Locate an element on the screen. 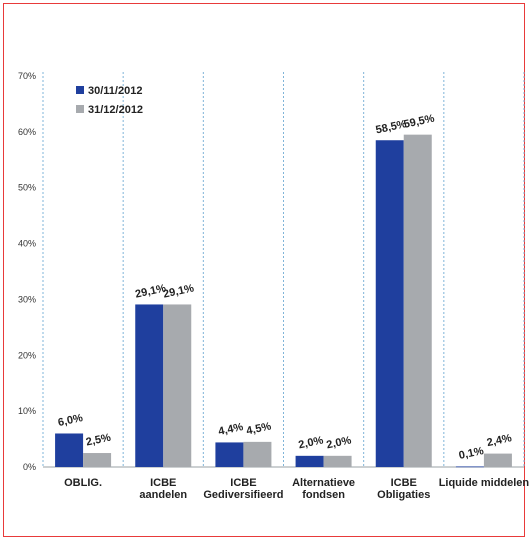 This screenshot has width=530, height=542. data-label: 4,5% is located at coordinates (258, 428).